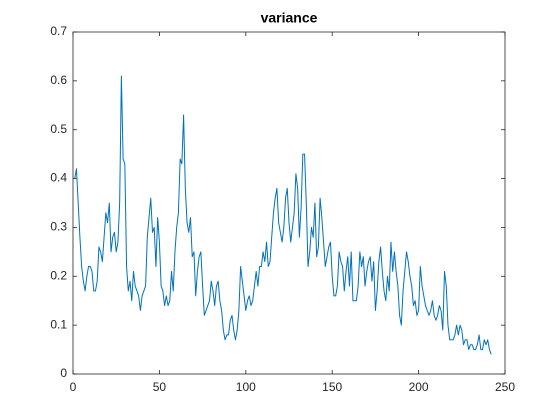  What do you see at coordinates (58, 80) in the screenshot?
I see `y-tick-label: 0.6` at bounding box center [58, 80].